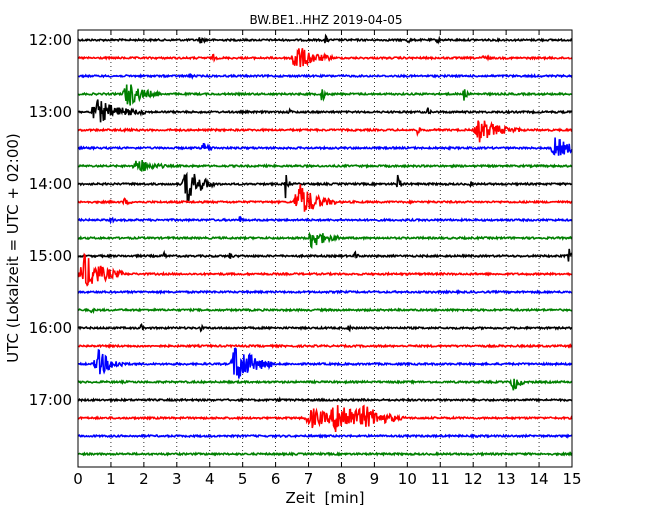 Image resolution: width=650 pixels, height=520 pixels. What do you see at coordinates (539, 479) in the screenshot?
I see `x-tick-label: 14` at bounding box center [539, 479].